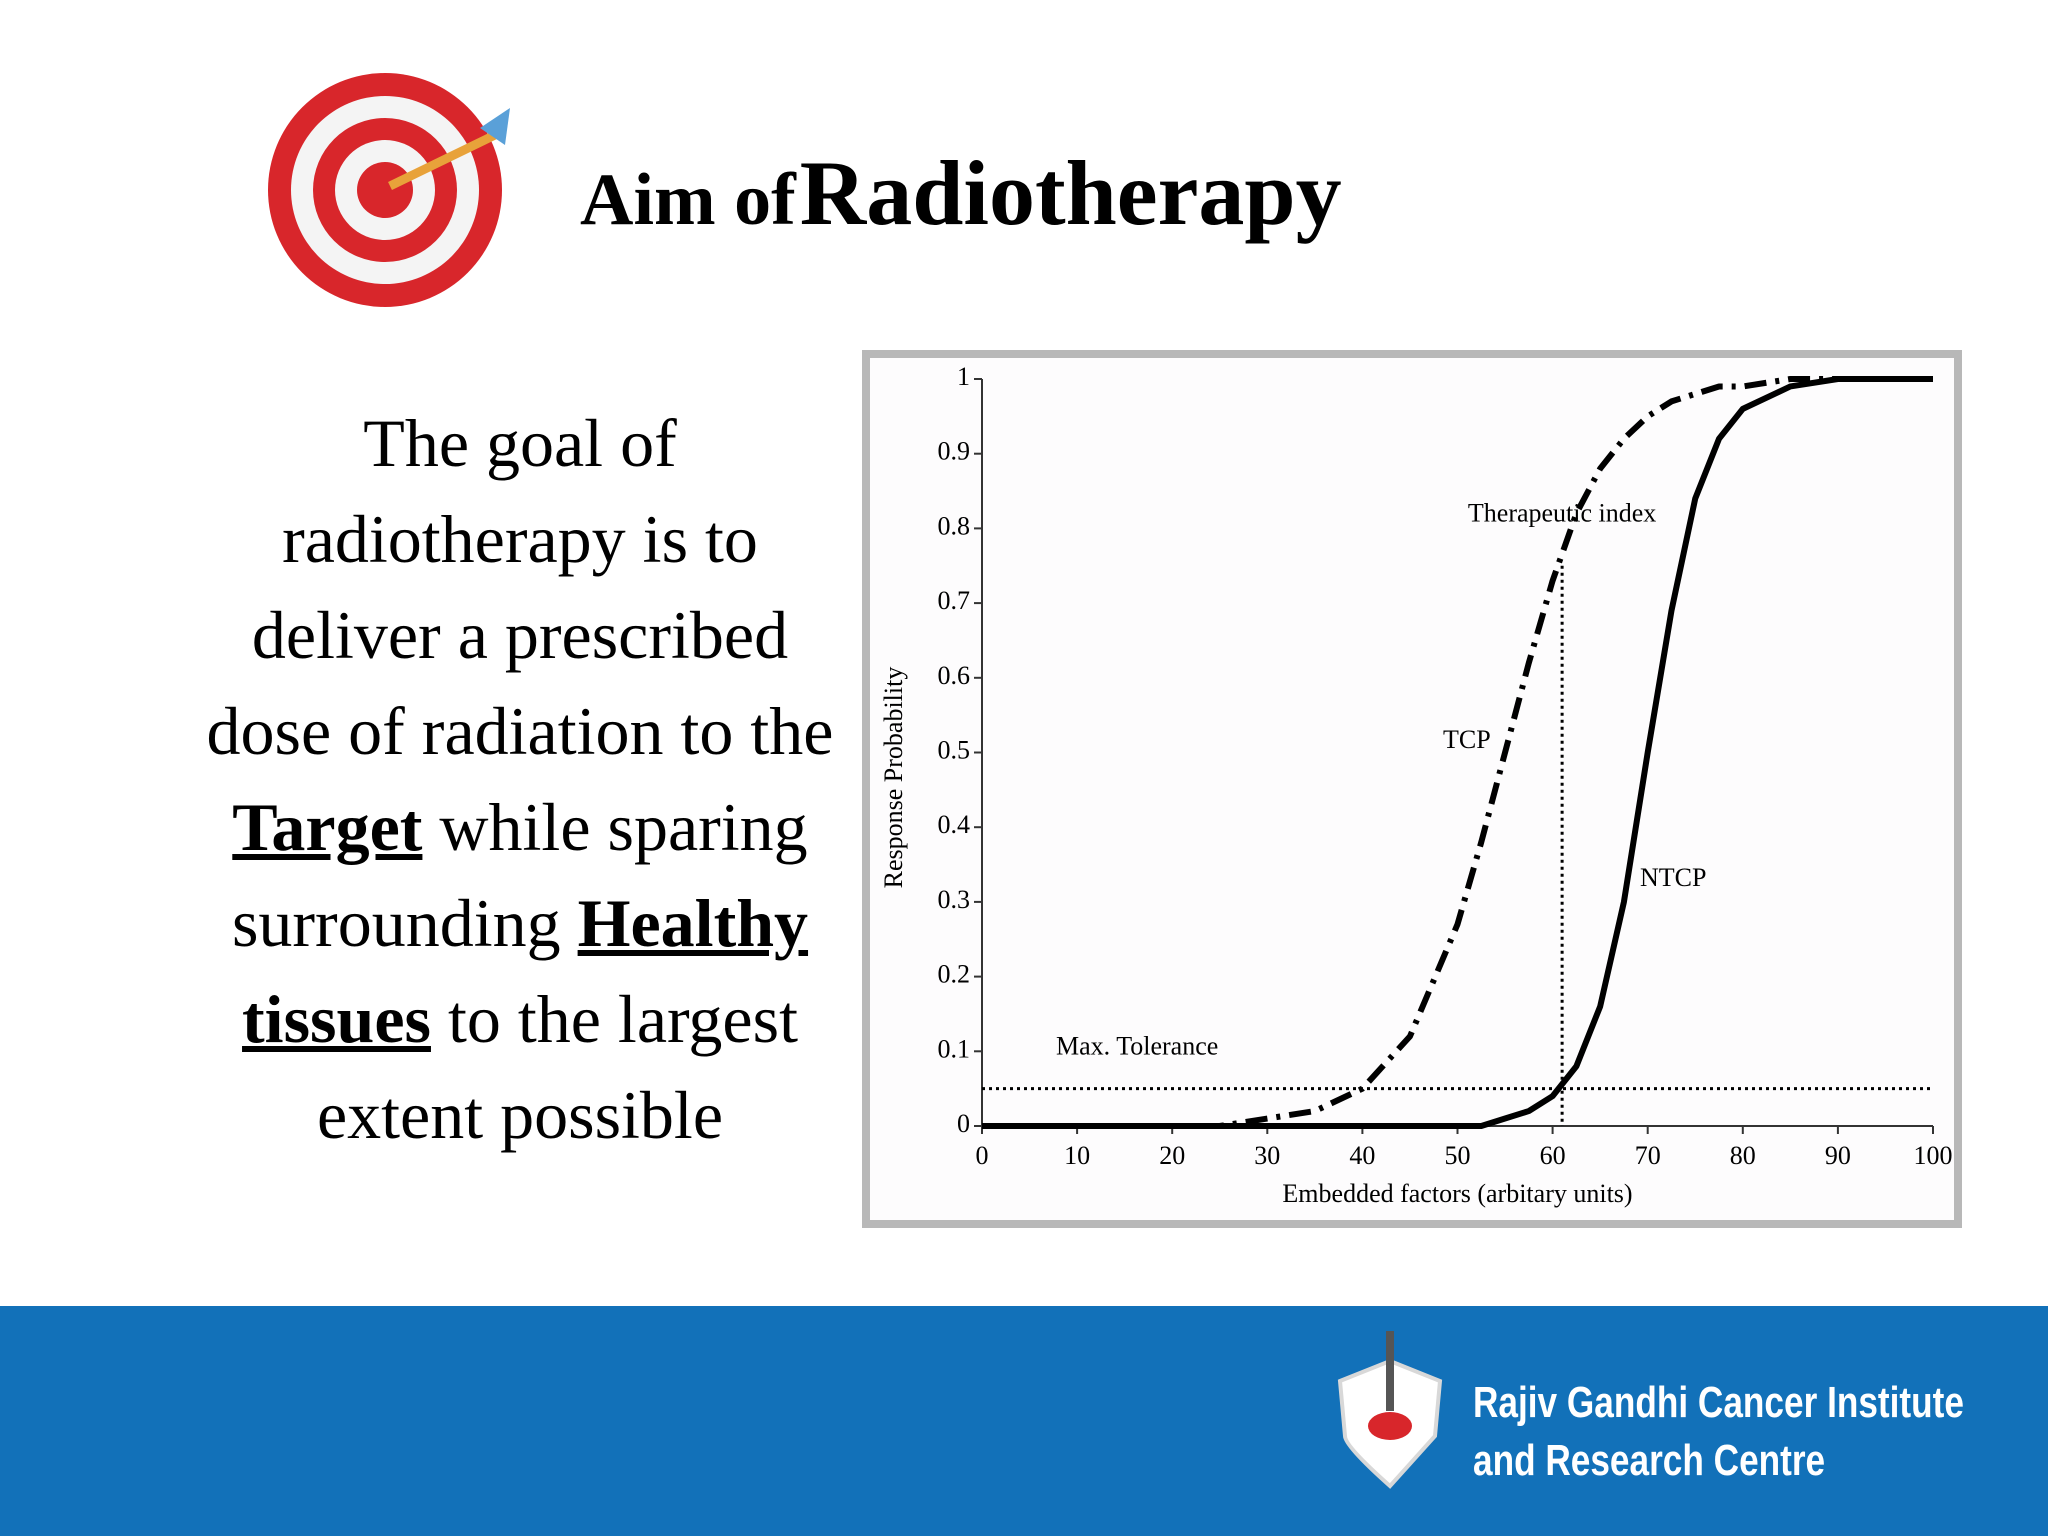 The width and height of the screenshot is (2048, 1536). What do you see at coordinates (954, 899) in the screenshot?
I see `y-tick-label: 0.3` at bounding box center [954, 899].